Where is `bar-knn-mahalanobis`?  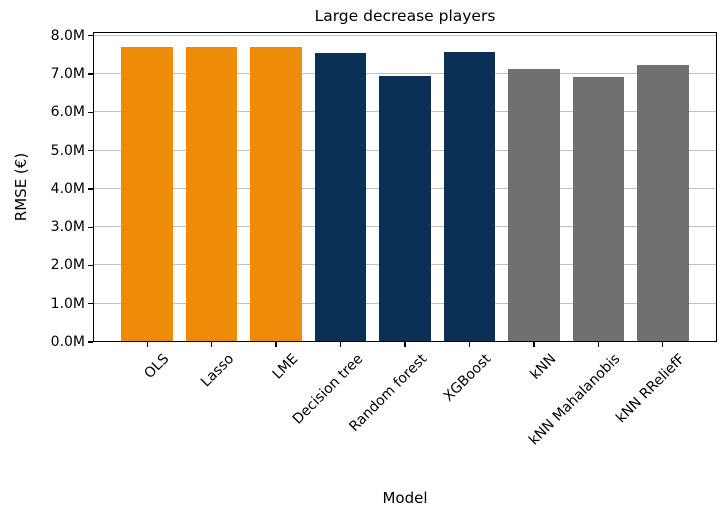 bar-knn-mahalanobis is located at coordinates (598, 209).